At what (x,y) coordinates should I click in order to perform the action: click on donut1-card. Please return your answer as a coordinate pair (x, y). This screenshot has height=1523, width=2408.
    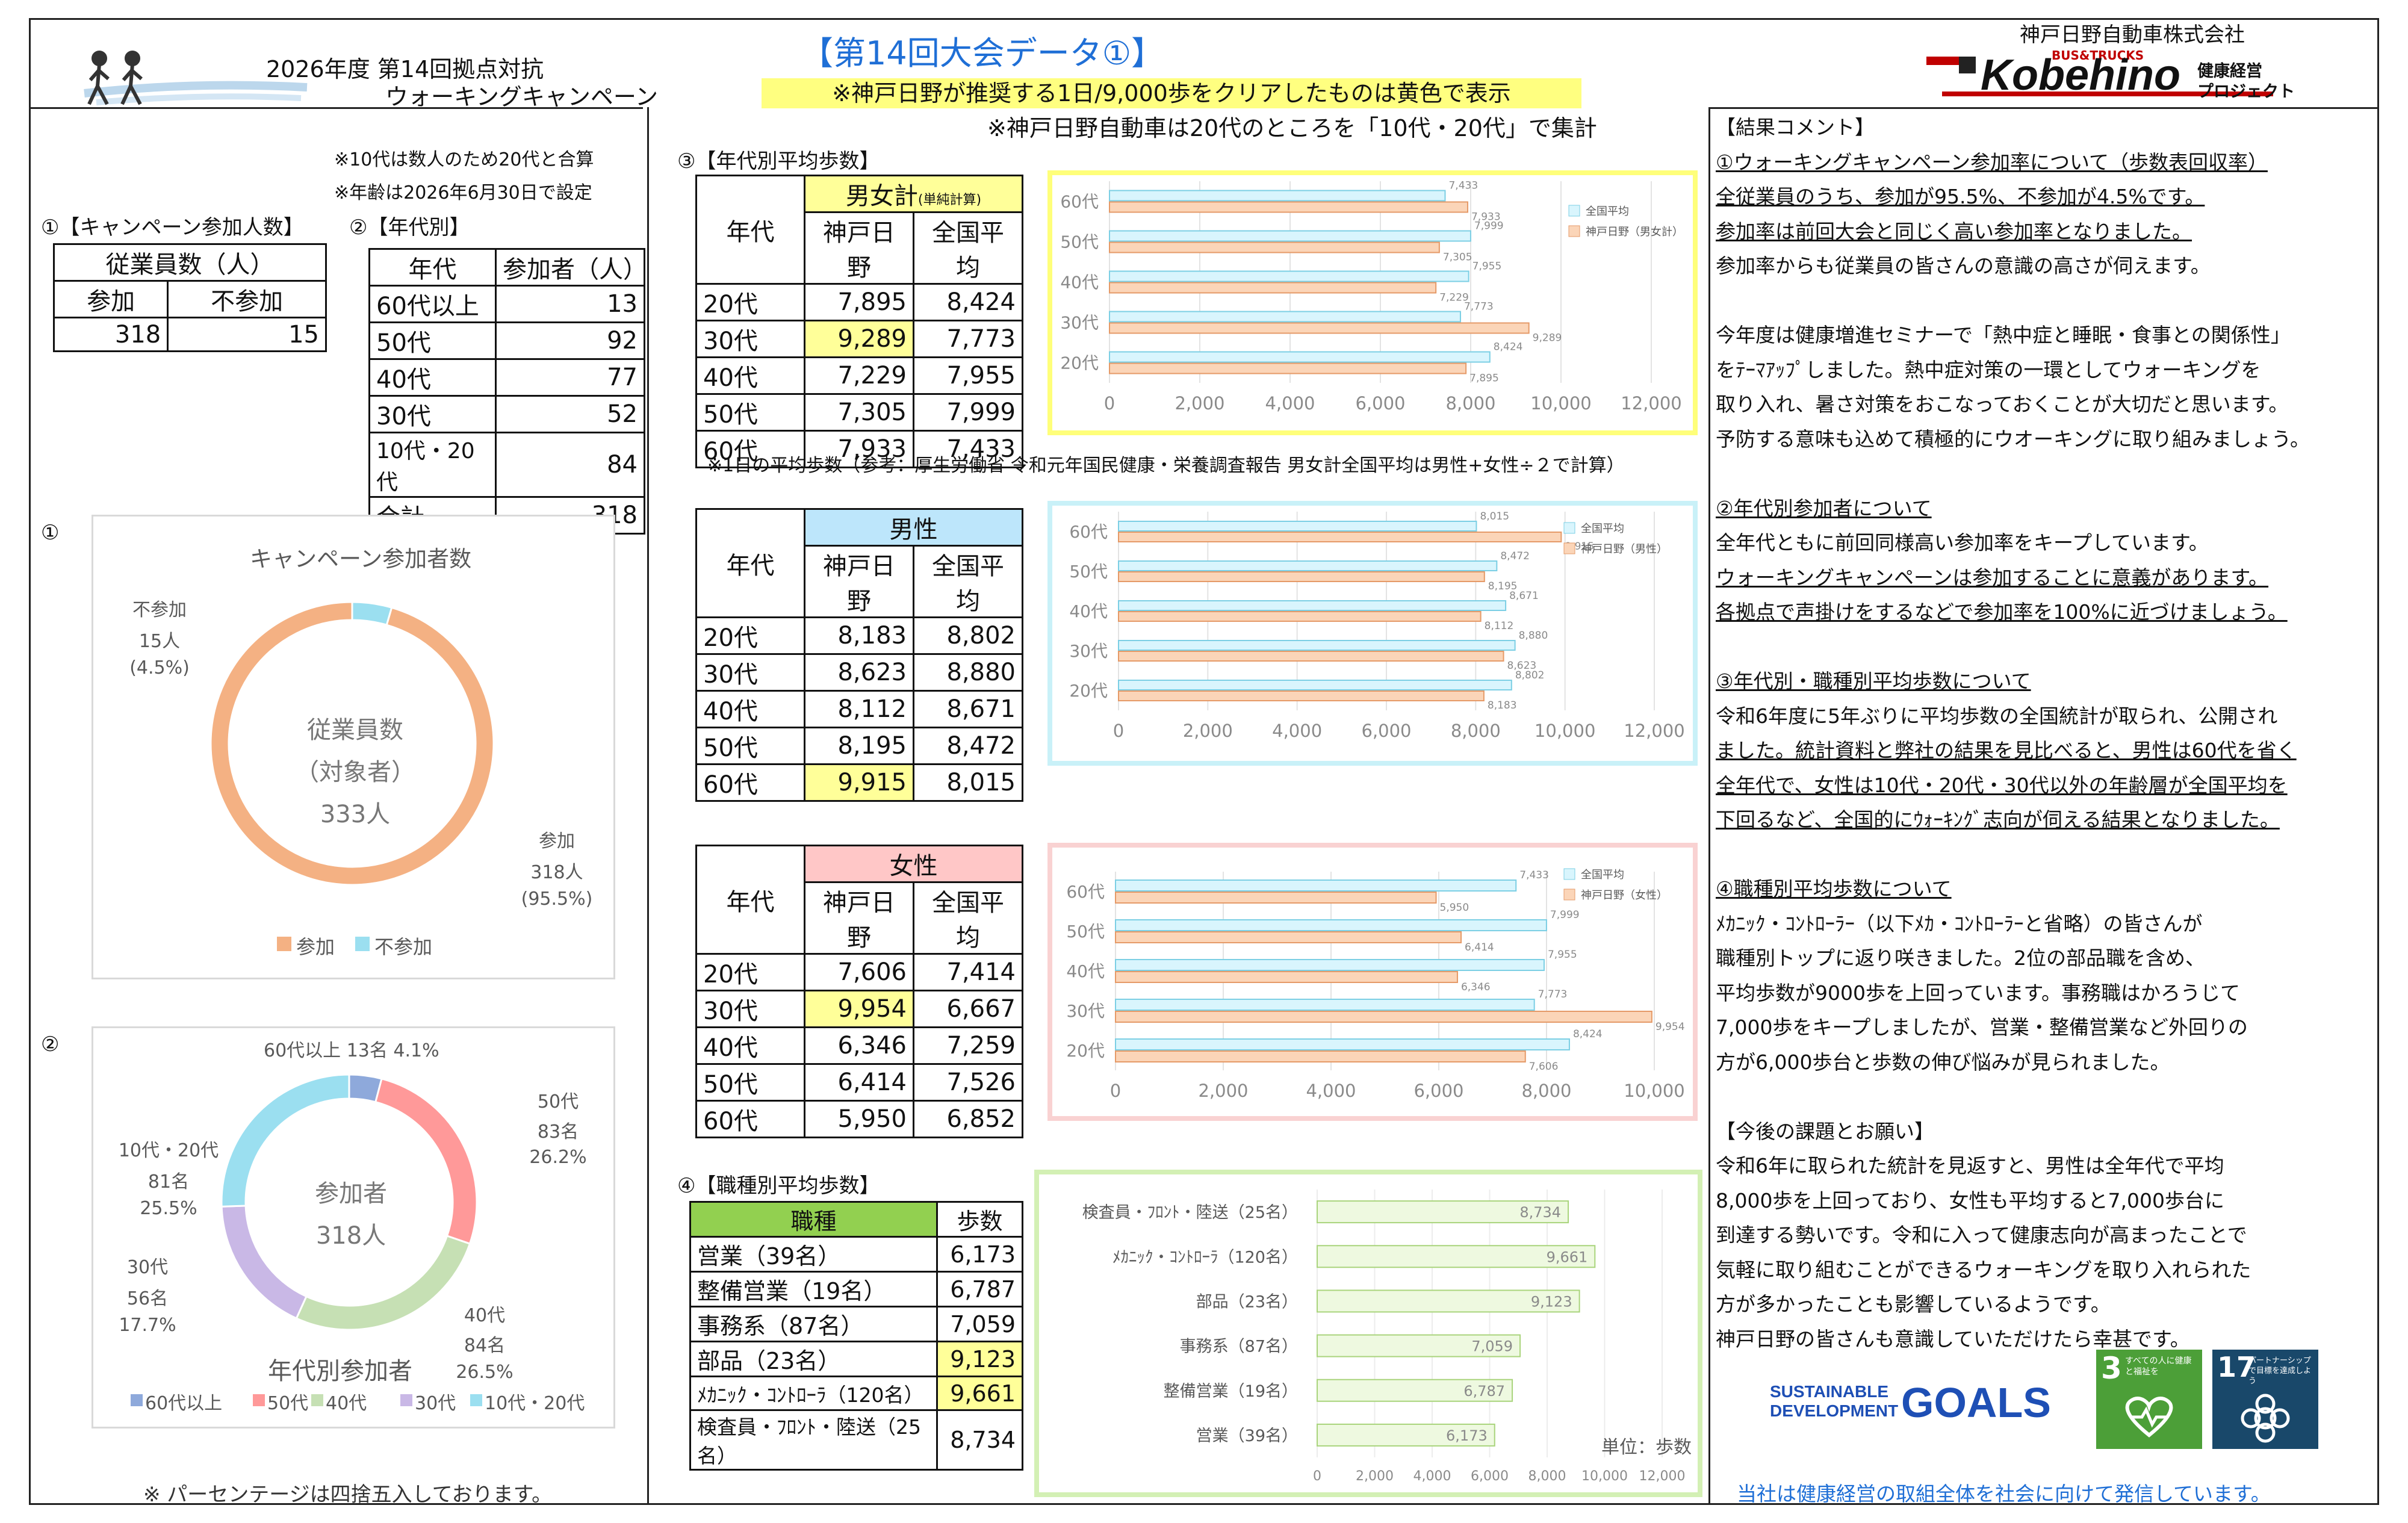
    Looking at the image, I should click on (353, 747).